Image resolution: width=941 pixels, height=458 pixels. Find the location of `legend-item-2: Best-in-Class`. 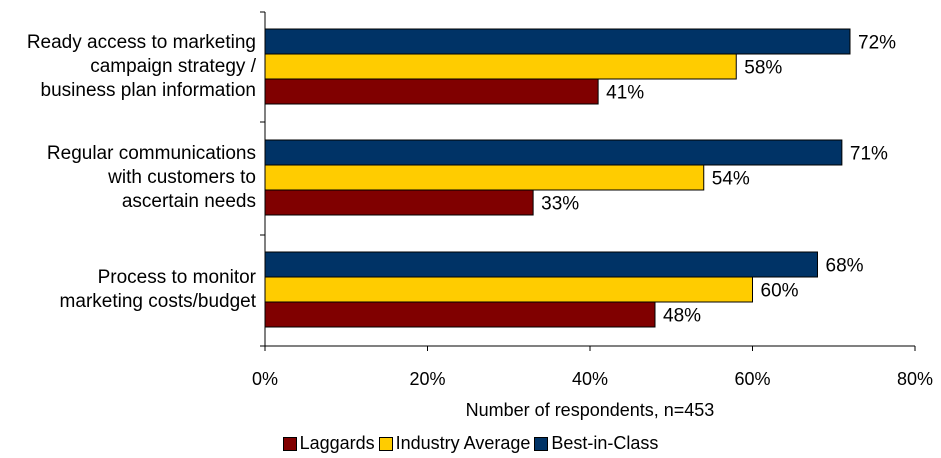

legend-item-2: Best-in-Class is located at coordinates (596, 443).